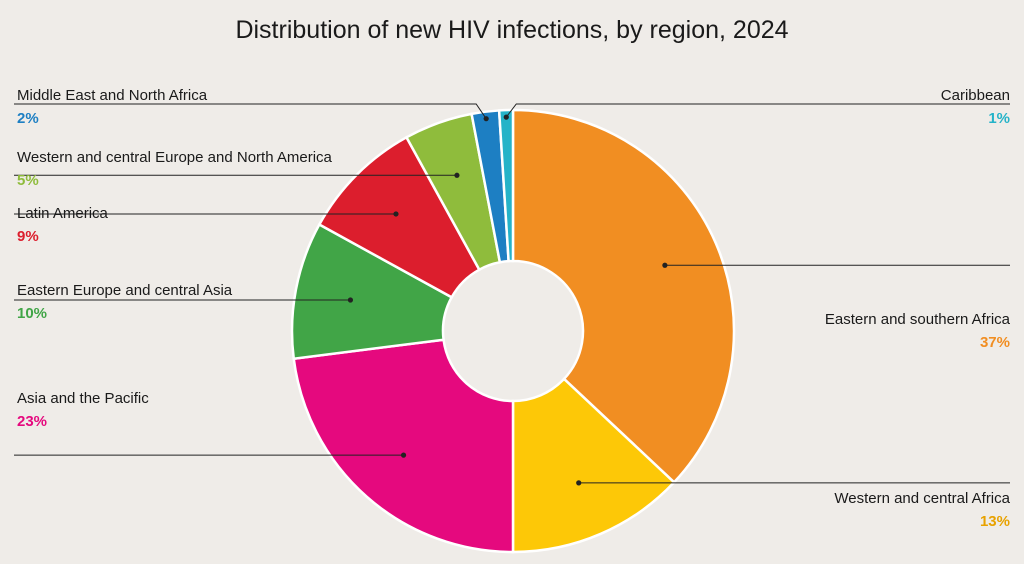 This screenshot has height=564, width=1024. What do you see at coordinates (917, 319) in the screenshot?
I see `label-eastern-southern-africa: Eastern and southern Africa` at bounding box center [917, 319].